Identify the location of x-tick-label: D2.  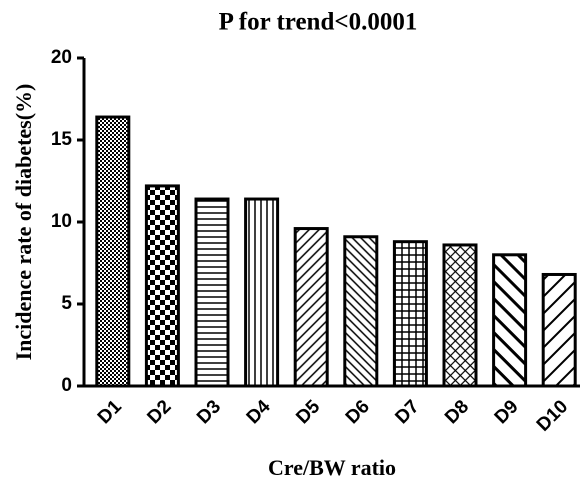
(159, 412).